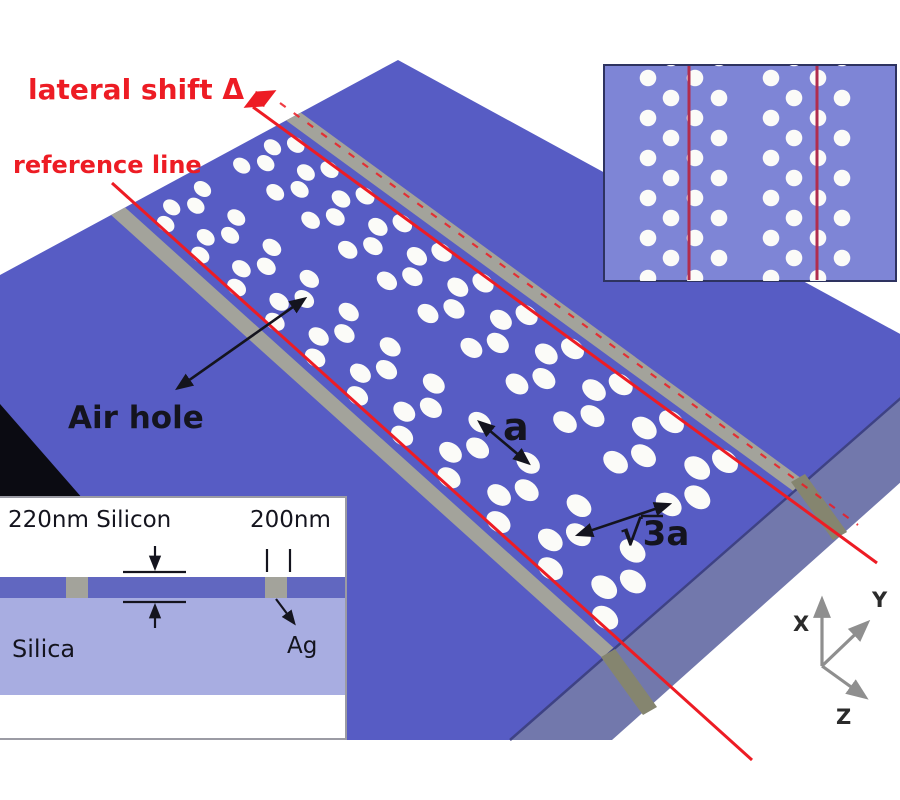  I want to click on cross-section-inset: 220nm Silicon 200nm Ag Silica, so click(173, 618).